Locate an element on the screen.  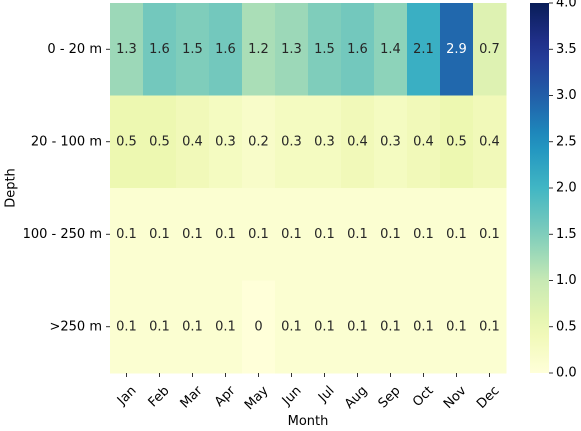
heatmap-cell-r3-c1 is located at coordinates (160, 327).